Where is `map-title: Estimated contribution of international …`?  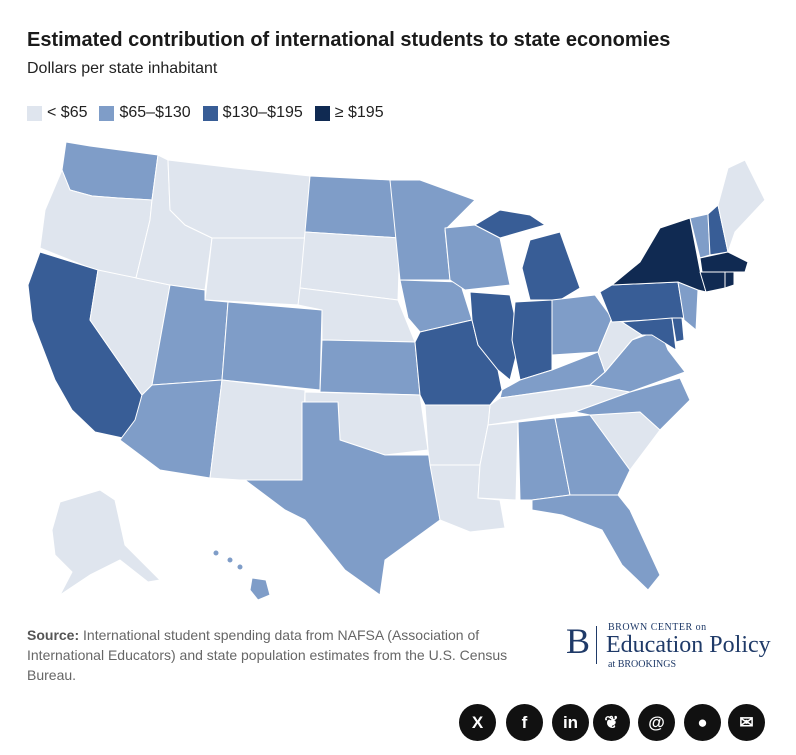
map-title: Estimated contribution of international … is located at coordinates (349, 40).